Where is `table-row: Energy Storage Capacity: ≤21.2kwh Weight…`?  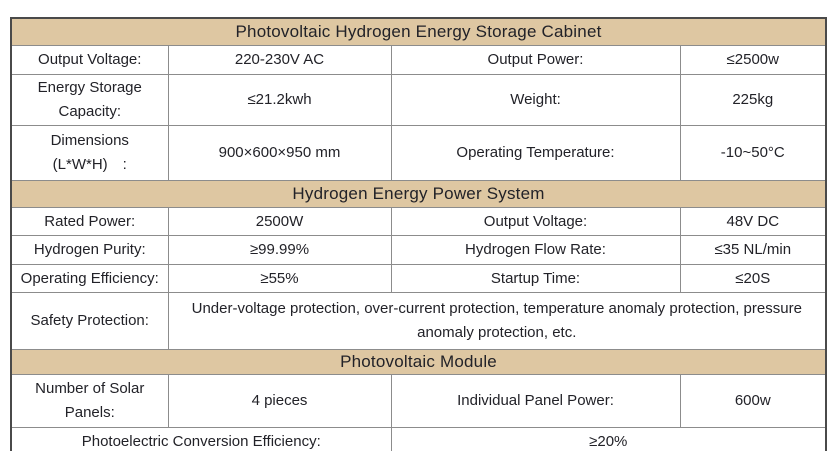 table-row: Energy Storage Capacity: ≤21.2kwh Weight… is located at coordinates (418, 100).